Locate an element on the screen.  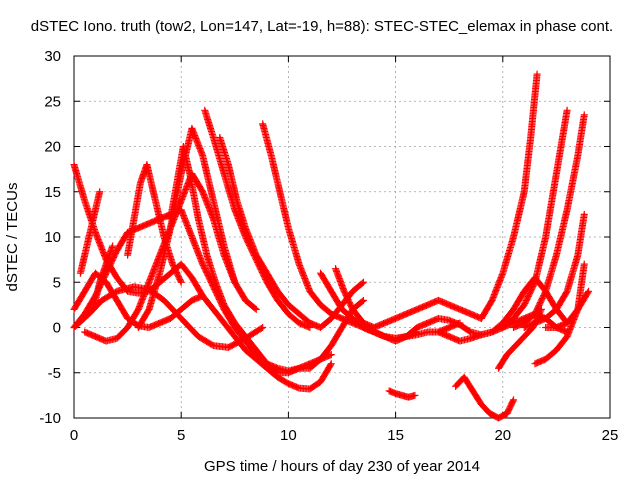
series-sat-j is located at coordinates (250, 260).